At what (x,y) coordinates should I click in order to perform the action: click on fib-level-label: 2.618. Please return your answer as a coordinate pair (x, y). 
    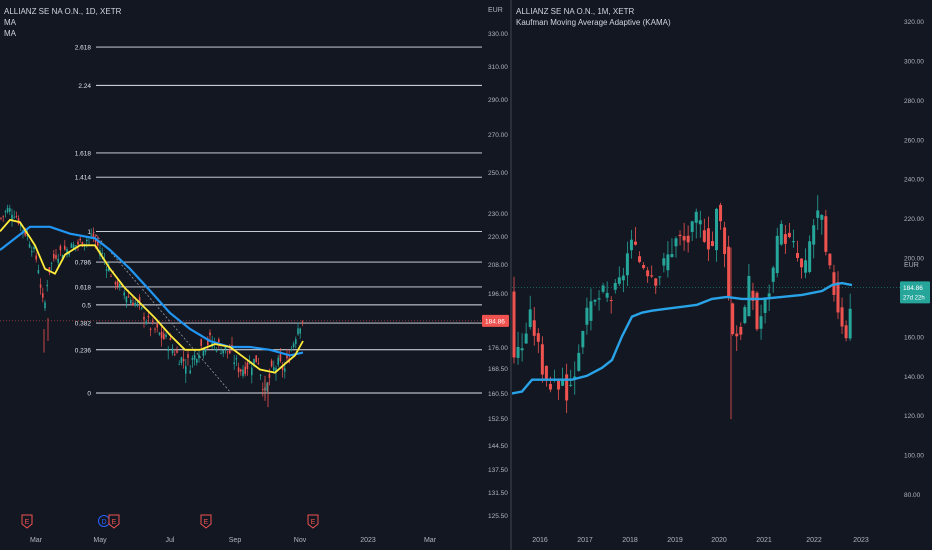
    Looking at the image, I should click on (83, 48).